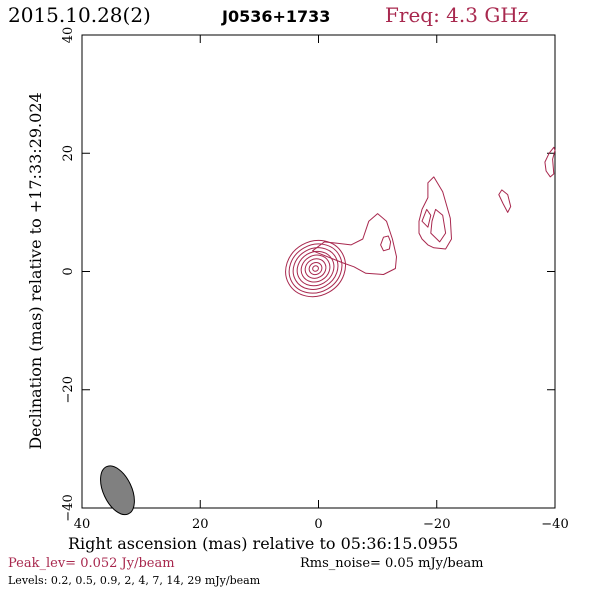 The height and width of the screenshot is (590, 590). Describe the element at coordinates (436, 524) in the screenshot. I see `x-tick-label: −20` at that location.